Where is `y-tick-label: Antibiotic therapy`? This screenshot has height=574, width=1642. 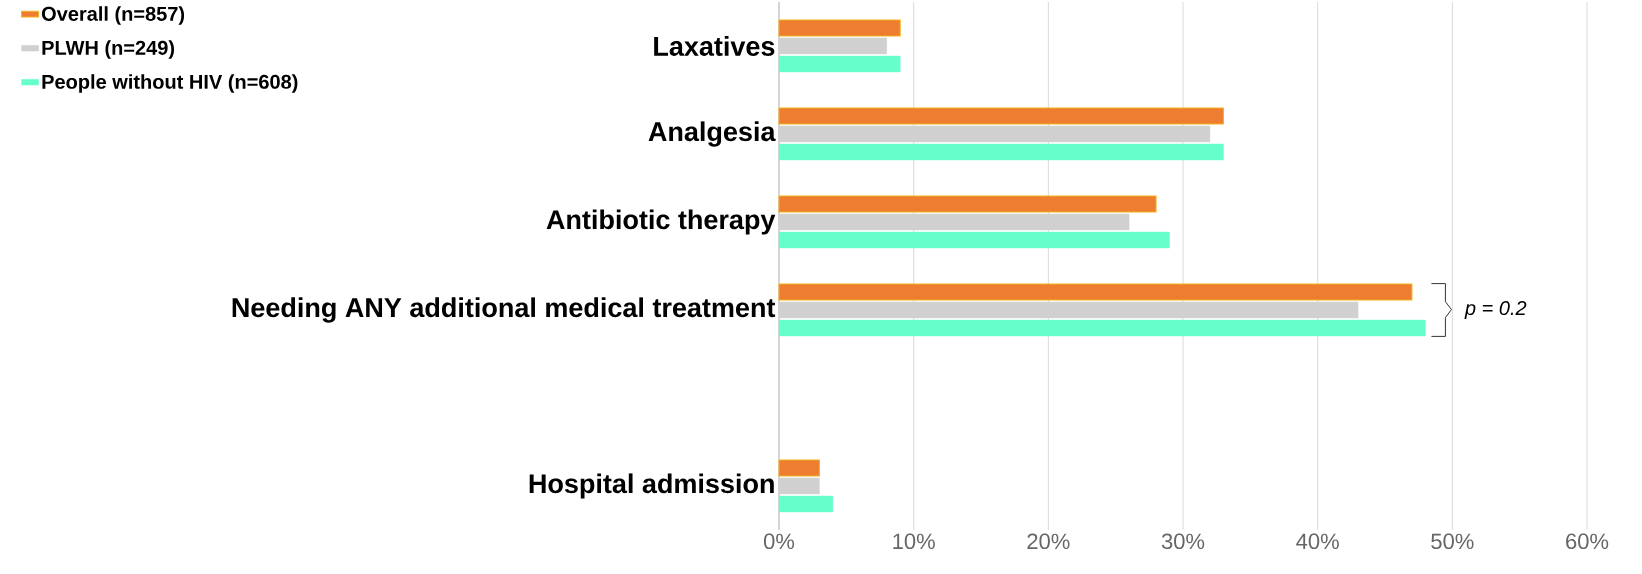
y-tick-label: Antibiotic therapy is located at coordinates (661, 222).